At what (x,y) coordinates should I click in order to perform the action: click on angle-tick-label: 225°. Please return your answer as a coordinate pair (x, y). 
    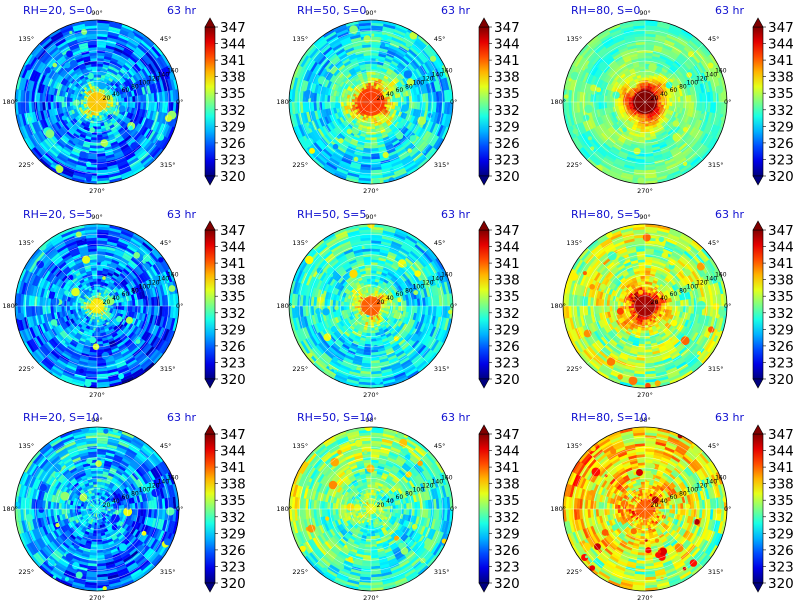
    Looking at the image, I should click on (574, 165).